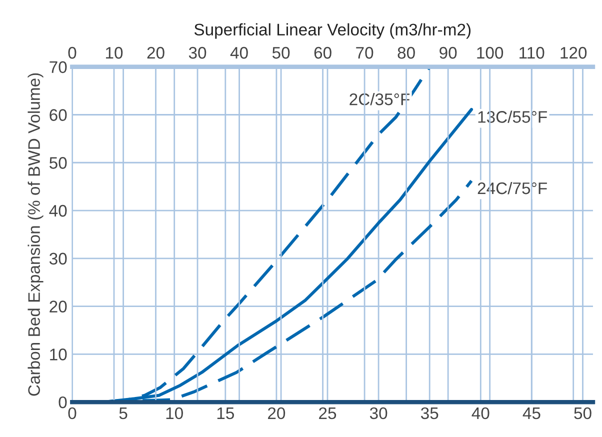  Describe the element at coordinates (583, 413) in the screenshot. I see `x-tick-label: 50` at that location.